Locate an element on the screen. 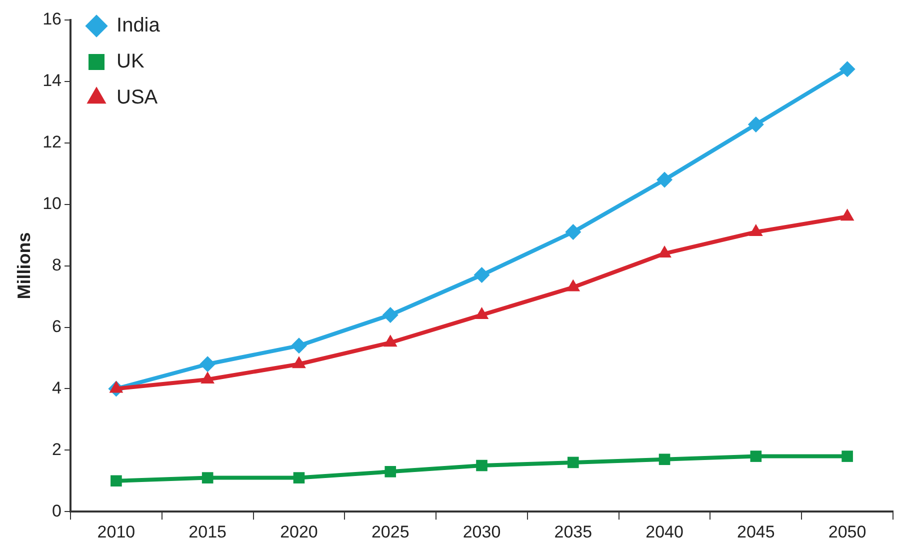 The image size is (913, 556). x-tick-label: 2010 is located at coordinates (116, 532).